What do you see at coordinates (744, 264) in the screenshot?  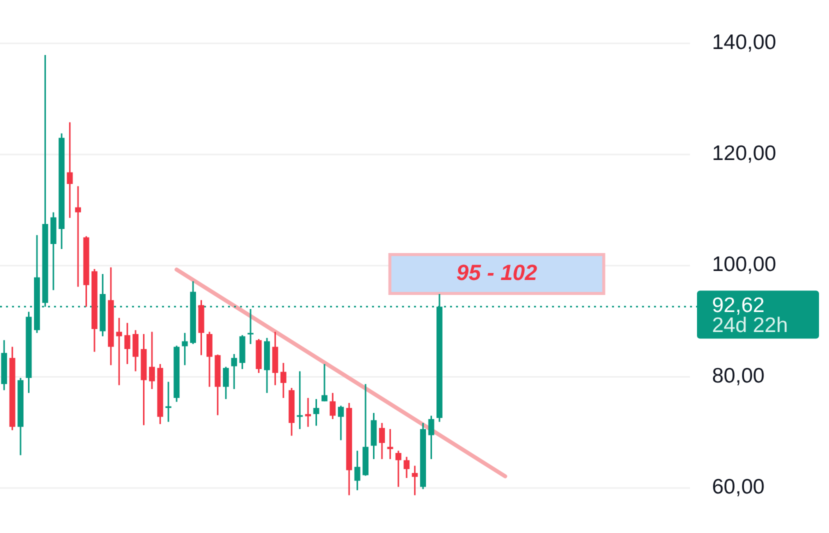 I see `y-tick-label: 100,00` at bounding box center [744, 264].